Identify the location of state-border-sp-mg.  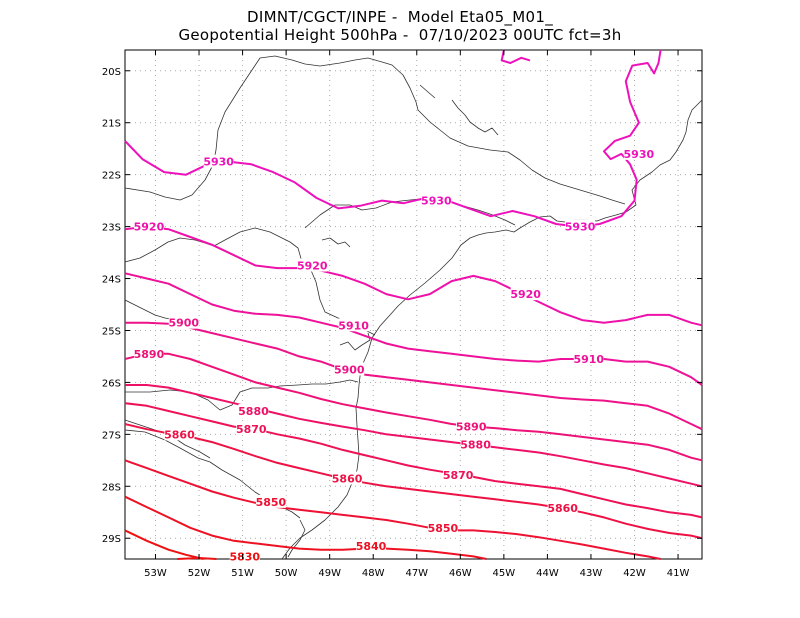
(410, 213).